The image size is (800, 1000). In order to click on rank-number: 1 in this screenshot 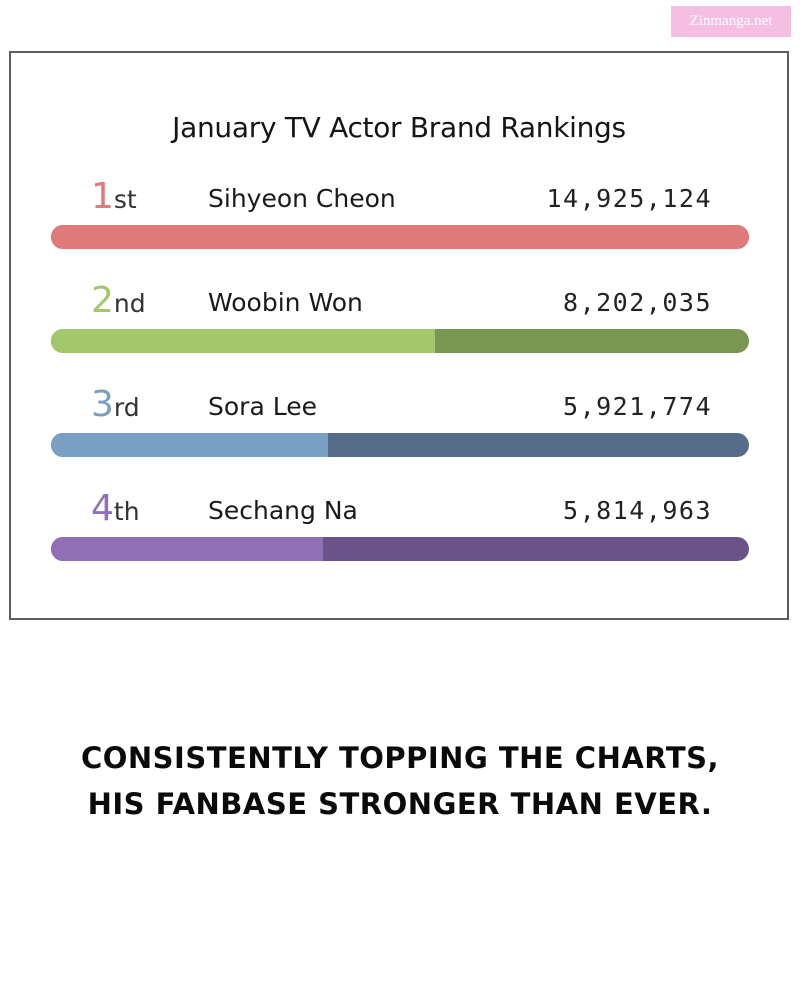, I will do `click(102, 196)`.